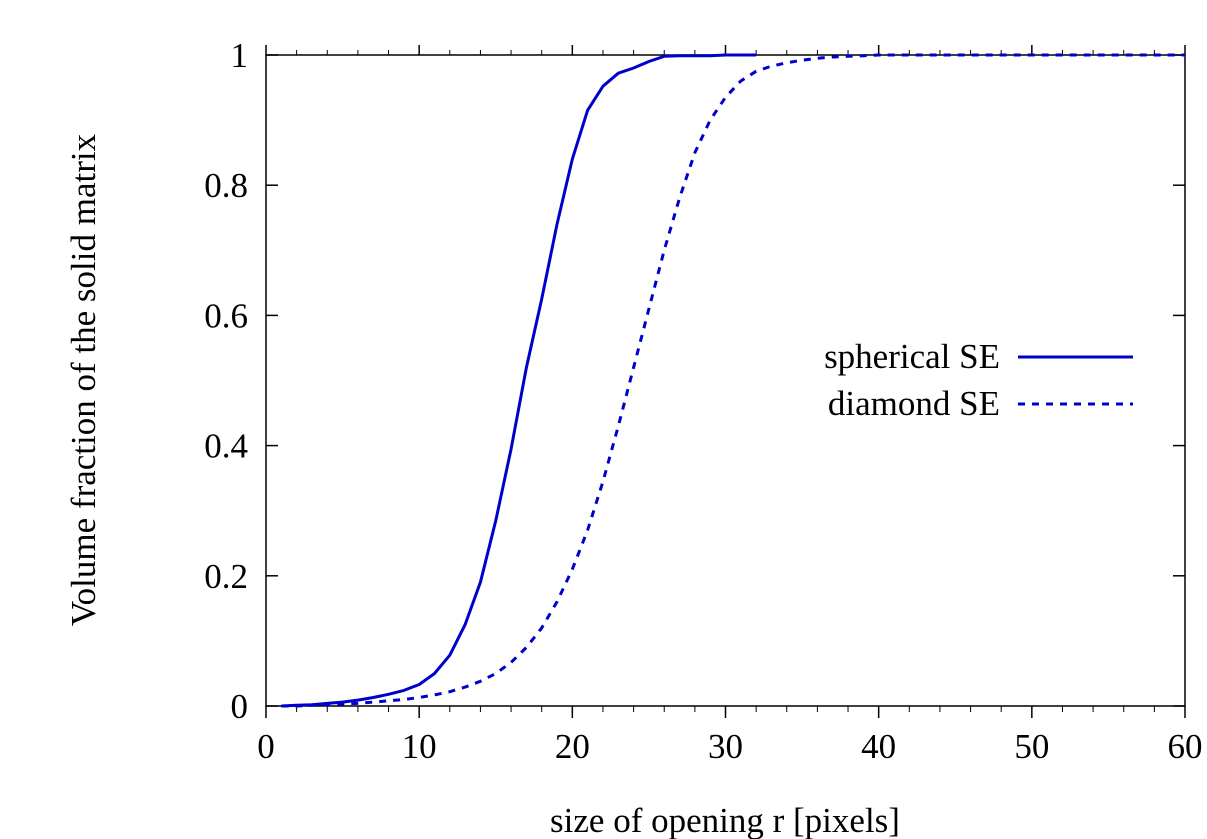 The image size is (1207, 839). Describe the element at coordinates (226, 185) in the screenshot. I see `y-tick-label: 0.8` at that location.